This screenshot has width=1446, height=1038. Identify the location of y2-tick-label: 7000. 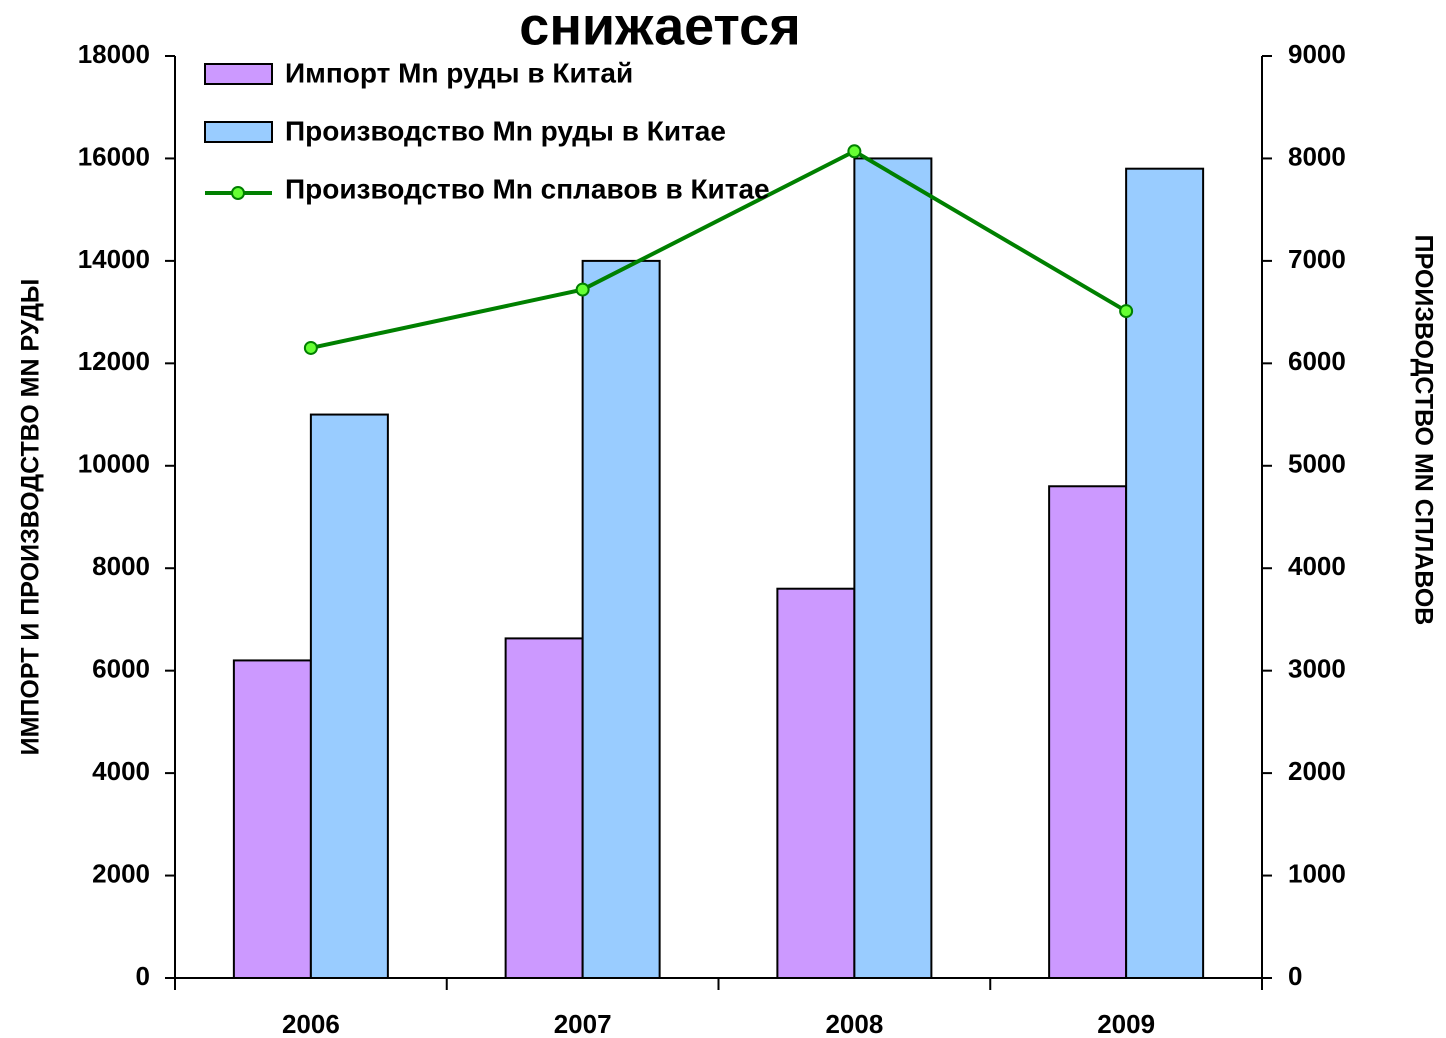
(1317, 259).